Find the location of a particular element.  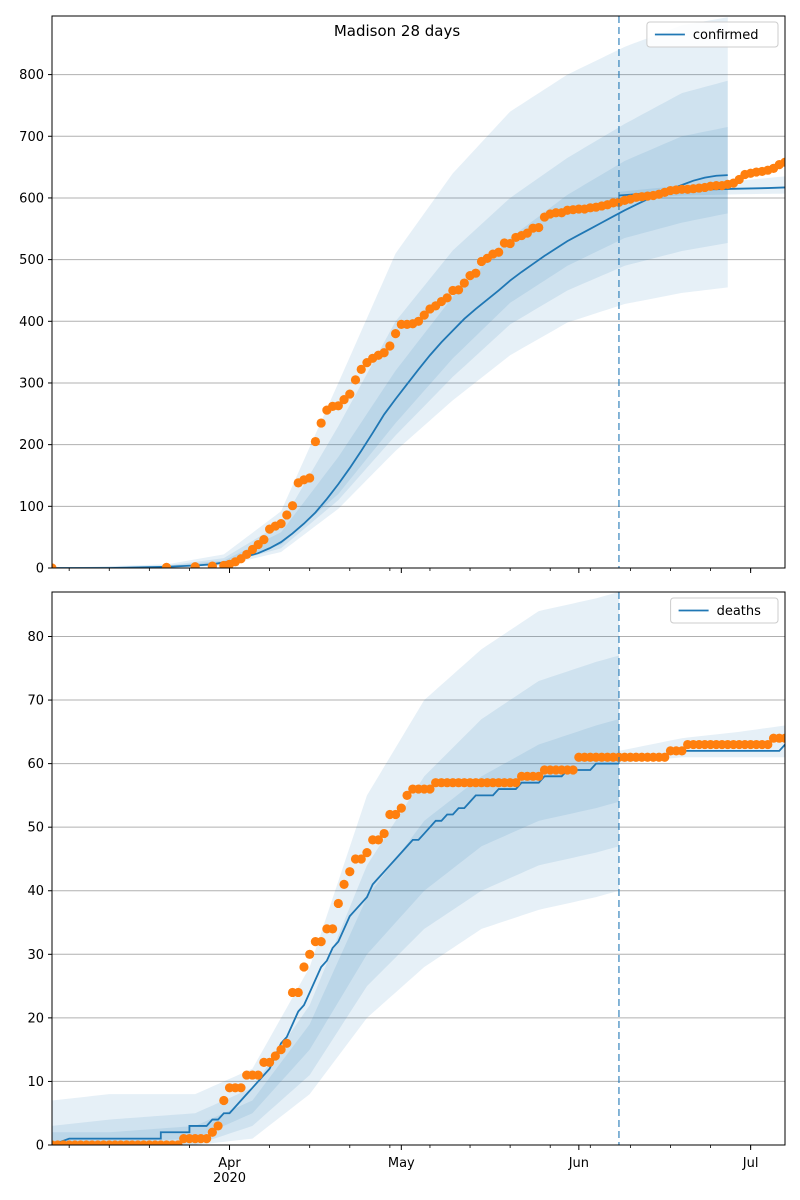

x-tick-label: May is located at coordinates (401, 1163).